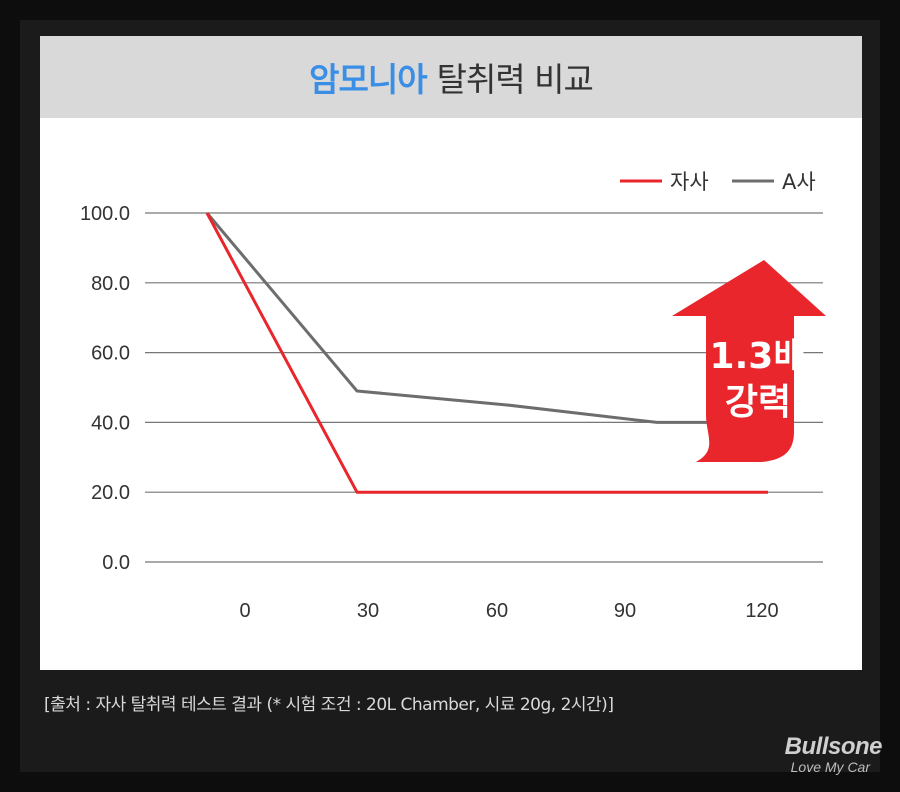  I want to click on title-bar: 암모니아 탈취력 비교, so click(451, 77).